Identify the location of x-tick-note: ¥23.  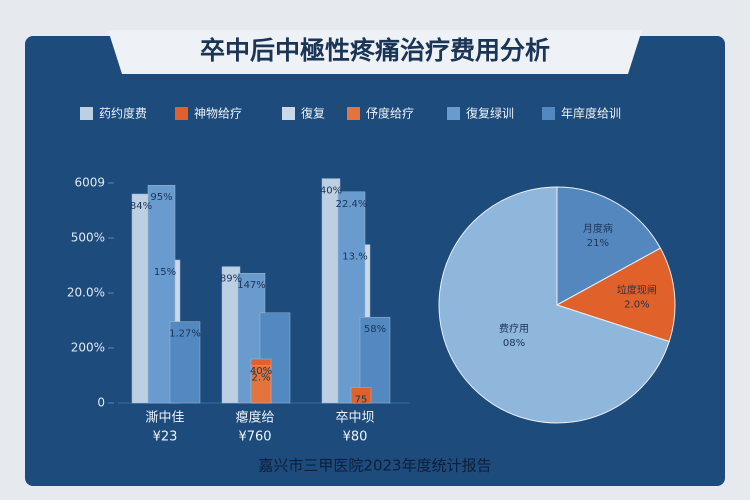
(165, 437).